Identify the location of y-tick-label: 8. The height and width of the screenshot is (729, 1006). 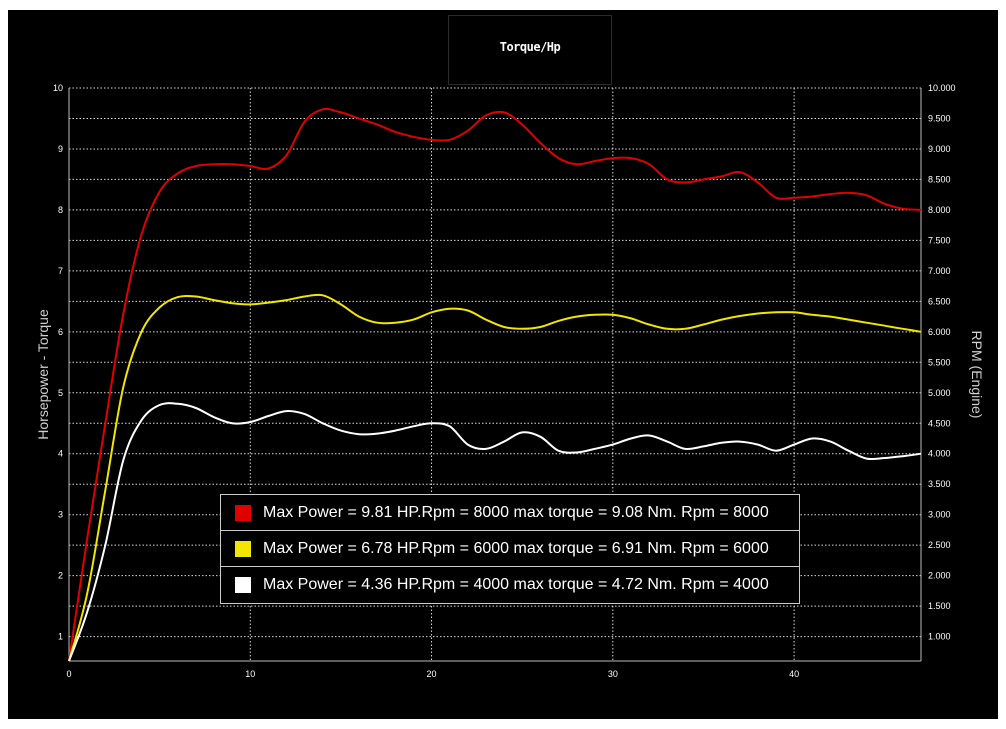
(60, 210).